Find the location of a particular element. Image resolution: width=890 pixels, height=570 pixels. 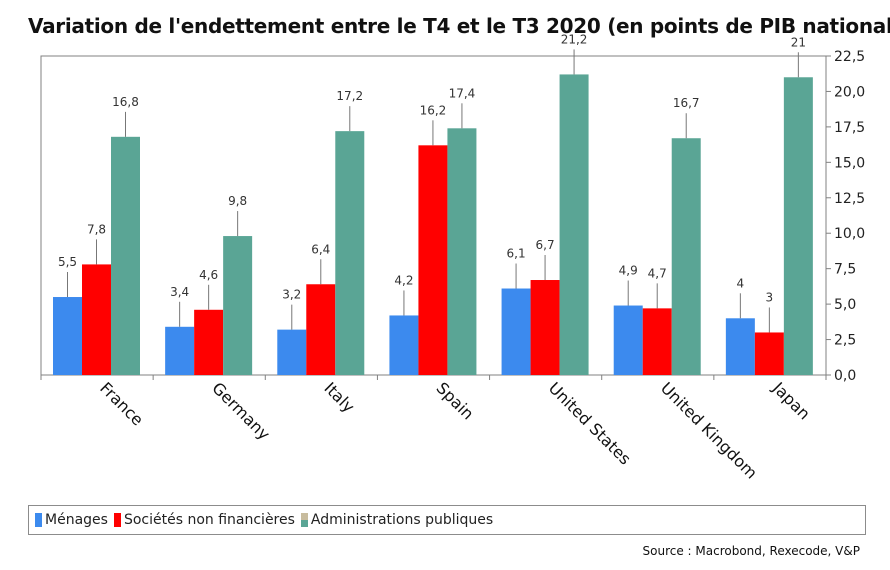

data-label: 3,4 is located at coordinates (179, 292).